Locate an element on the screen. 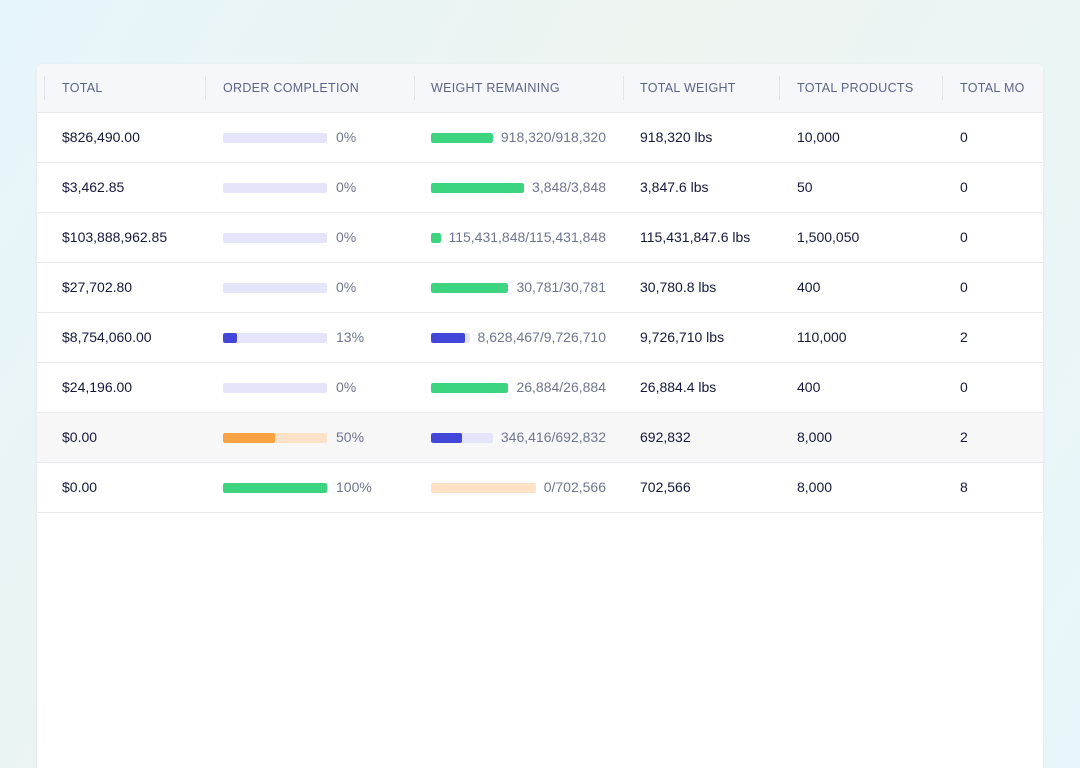 This screenshot has width=1080, height=768. weight-remaining-text: 0/702,566 is located at coordinates (574, 487).